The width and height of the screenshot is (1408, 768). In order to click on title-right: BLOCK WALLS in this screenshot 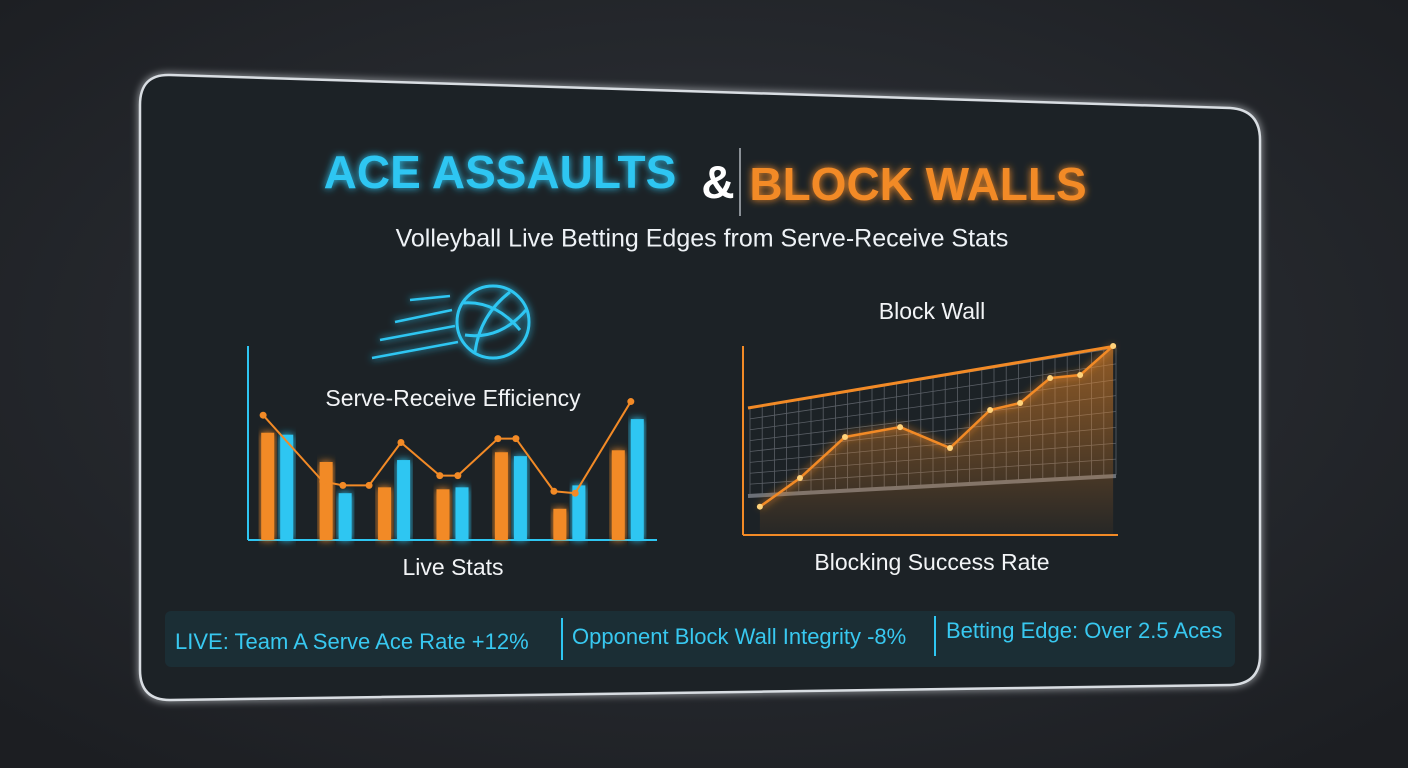, I will do `click(917, 184)`.